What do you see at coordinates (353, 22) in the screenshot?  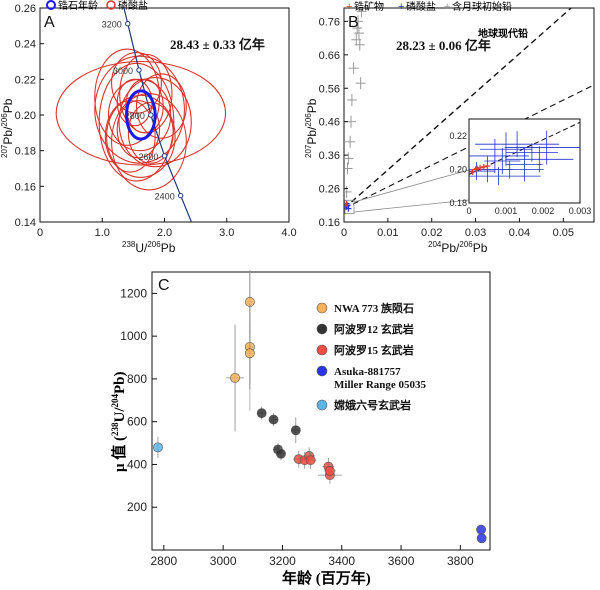 I see `panel-b-letter: B` at bounding box center [353, 22].